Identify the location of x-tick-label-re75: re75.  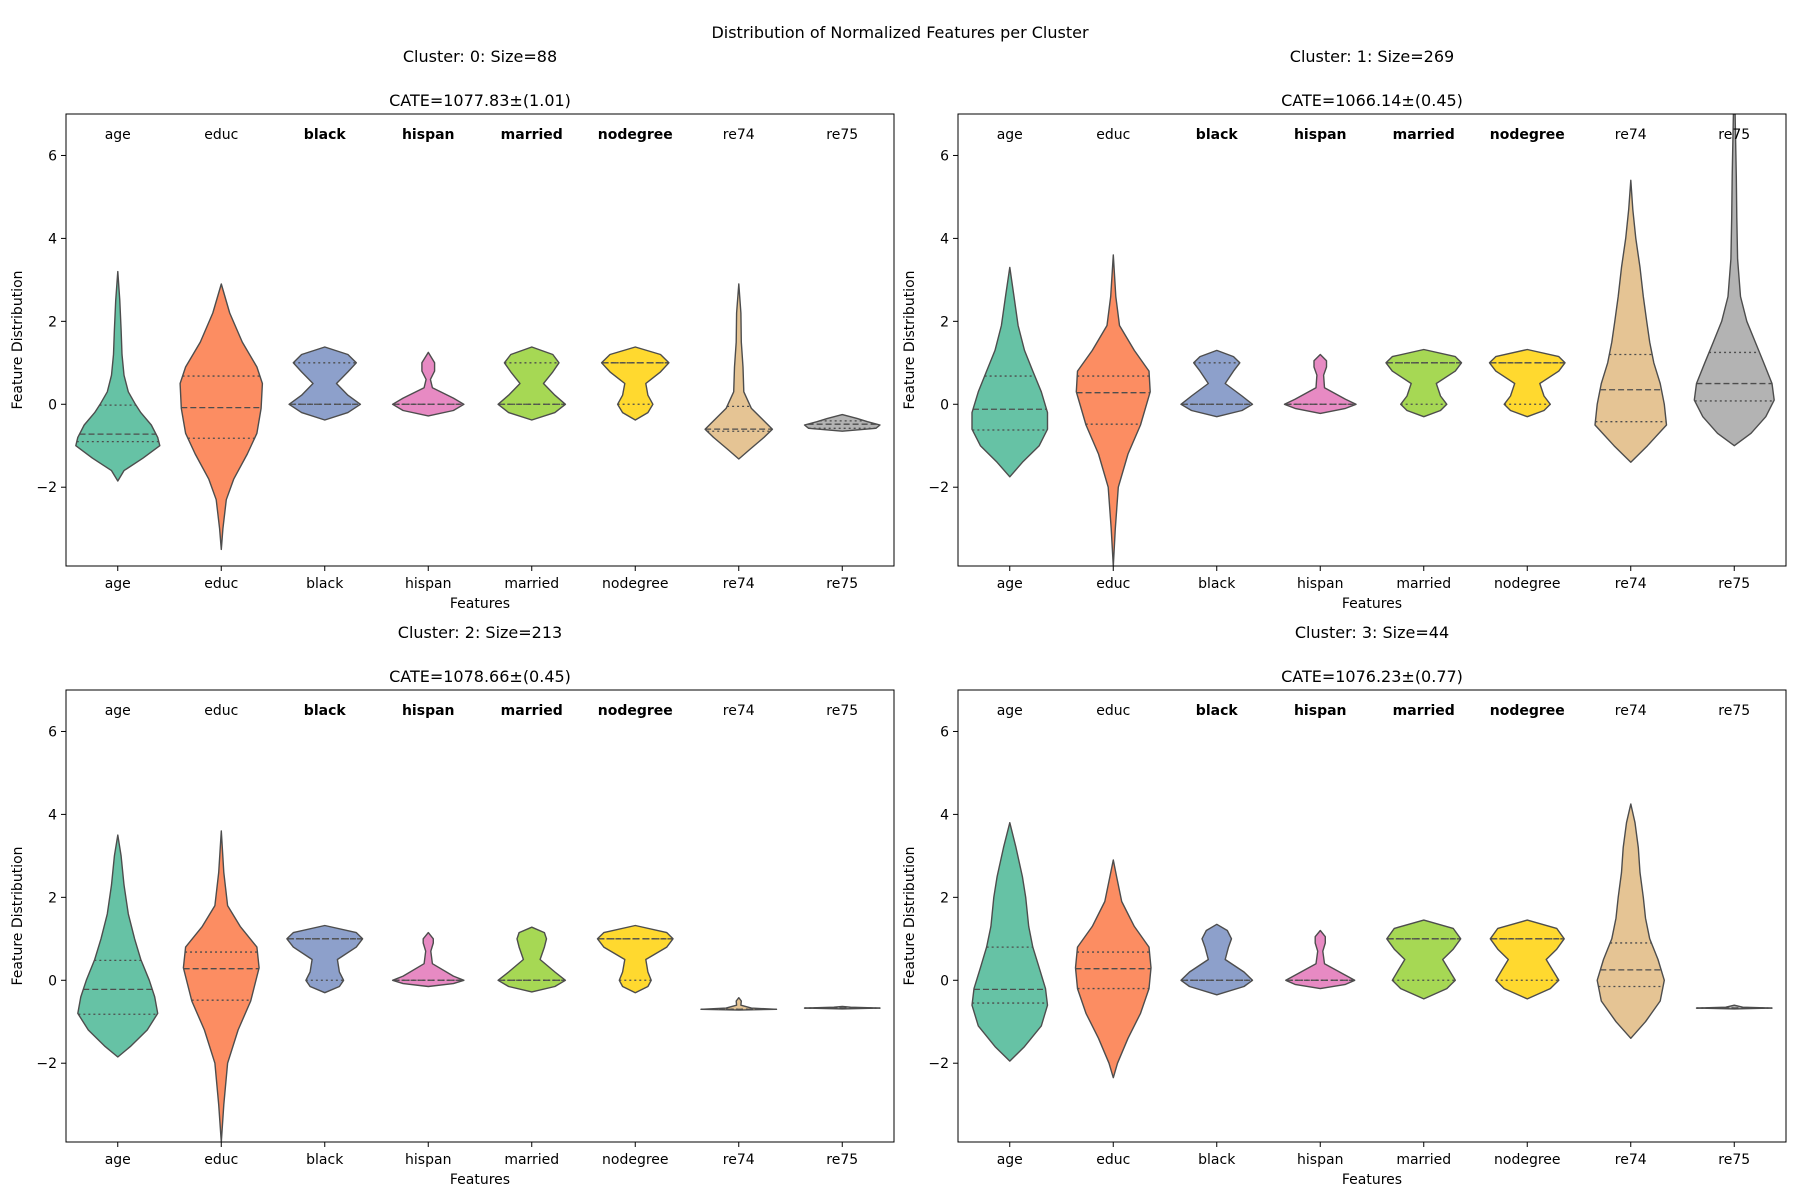
(1734, 584).